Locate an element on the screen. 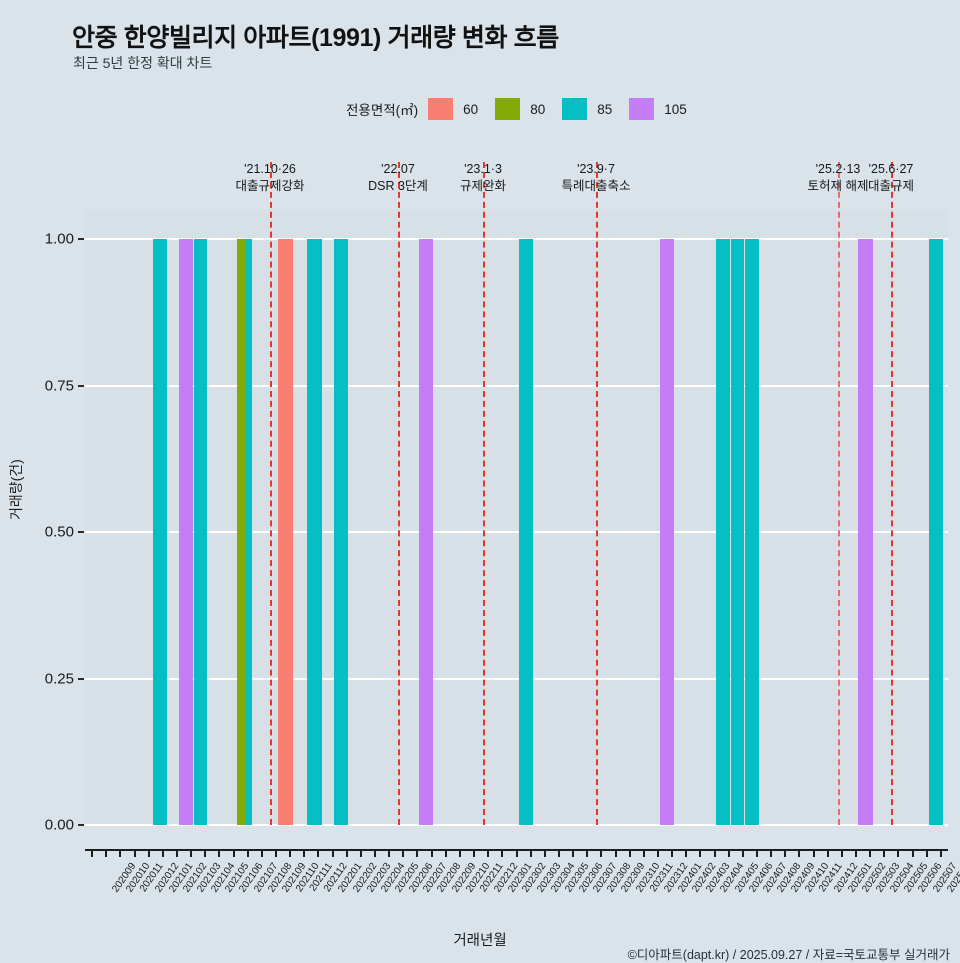  legend-item-80: 80 is located at coordinates (526, 109).